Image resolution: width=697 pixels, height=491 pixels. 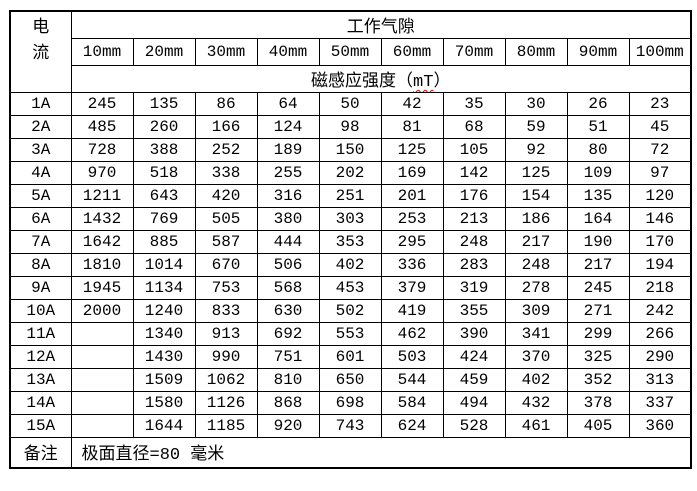 I want to click on flux-value-cell: 587, so click(x=226, y=242).